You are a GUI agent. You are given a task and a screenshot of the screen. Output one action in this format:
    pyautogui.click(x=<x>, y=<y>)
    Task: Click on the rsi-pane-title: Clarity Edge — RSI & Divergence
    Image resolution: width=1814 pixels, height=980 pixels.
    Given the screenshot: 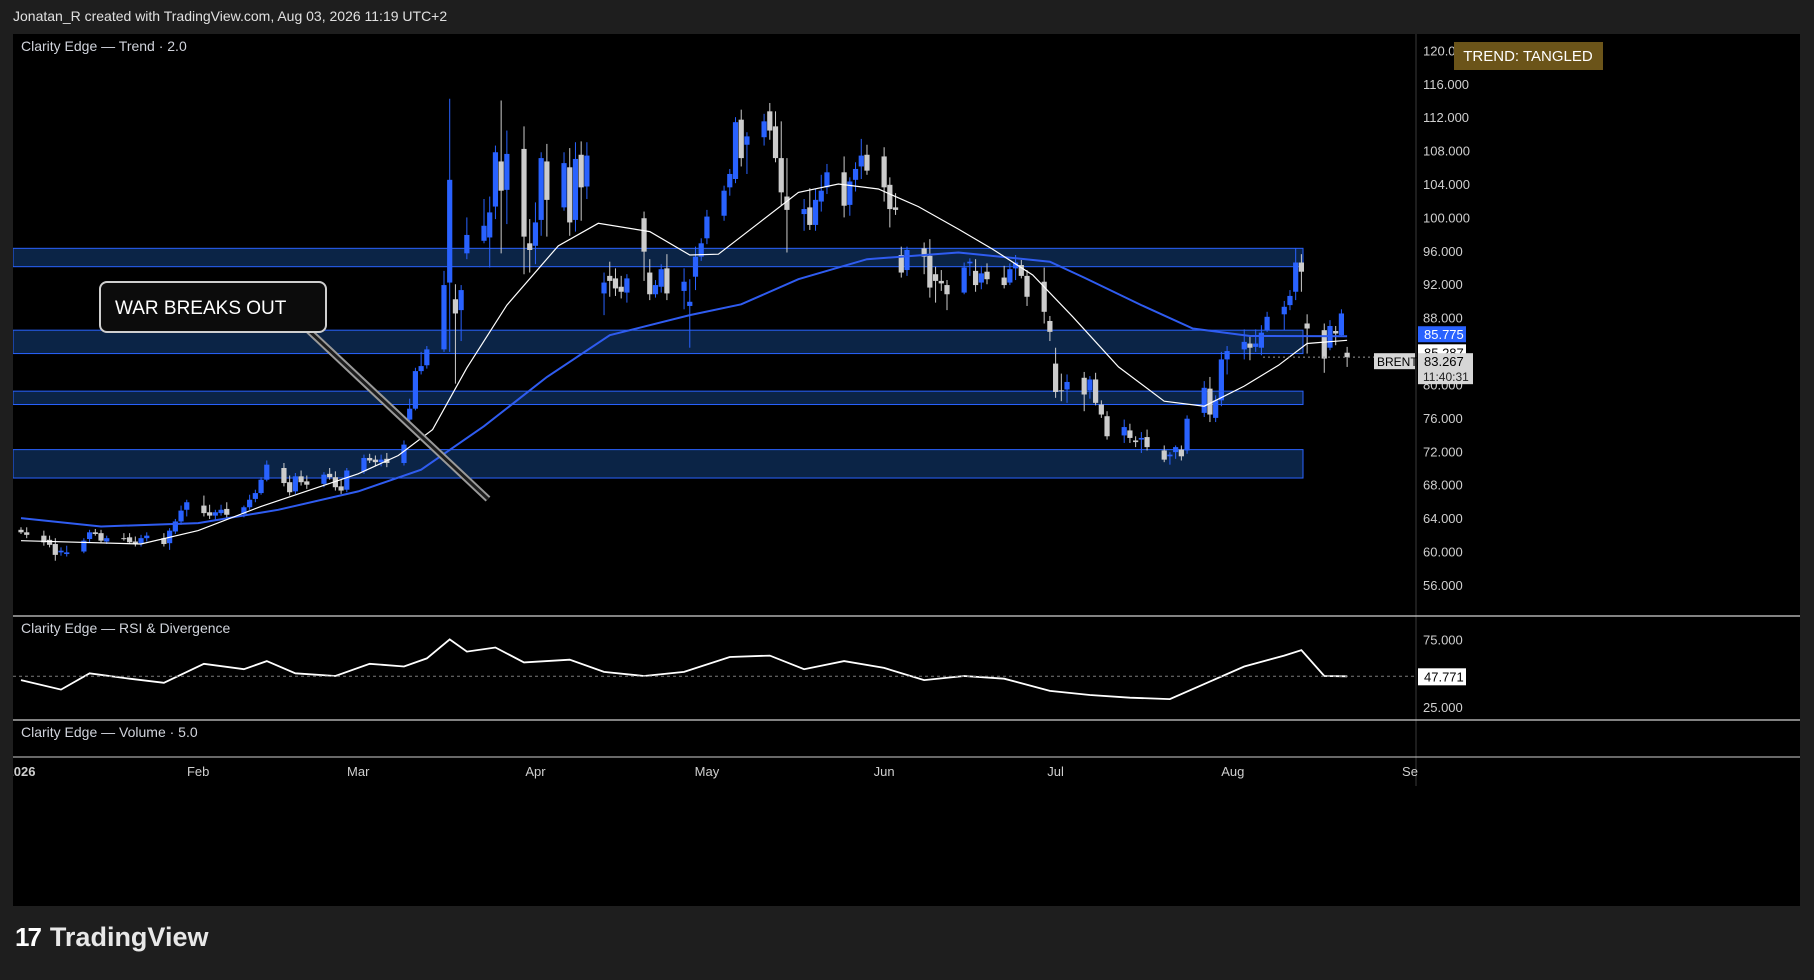 What is the action you would take?
    pyautogui.click(x=126, y=628)
    